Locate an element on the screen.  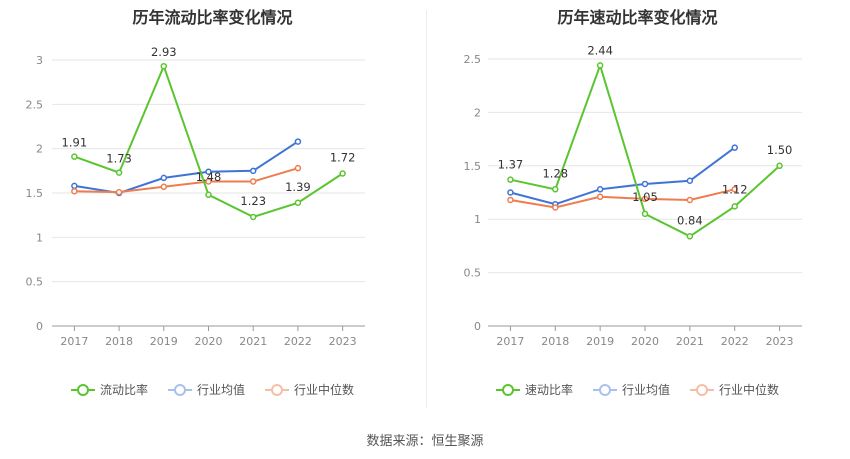
data-label: 1.12 is located at coordinates (735, 189).